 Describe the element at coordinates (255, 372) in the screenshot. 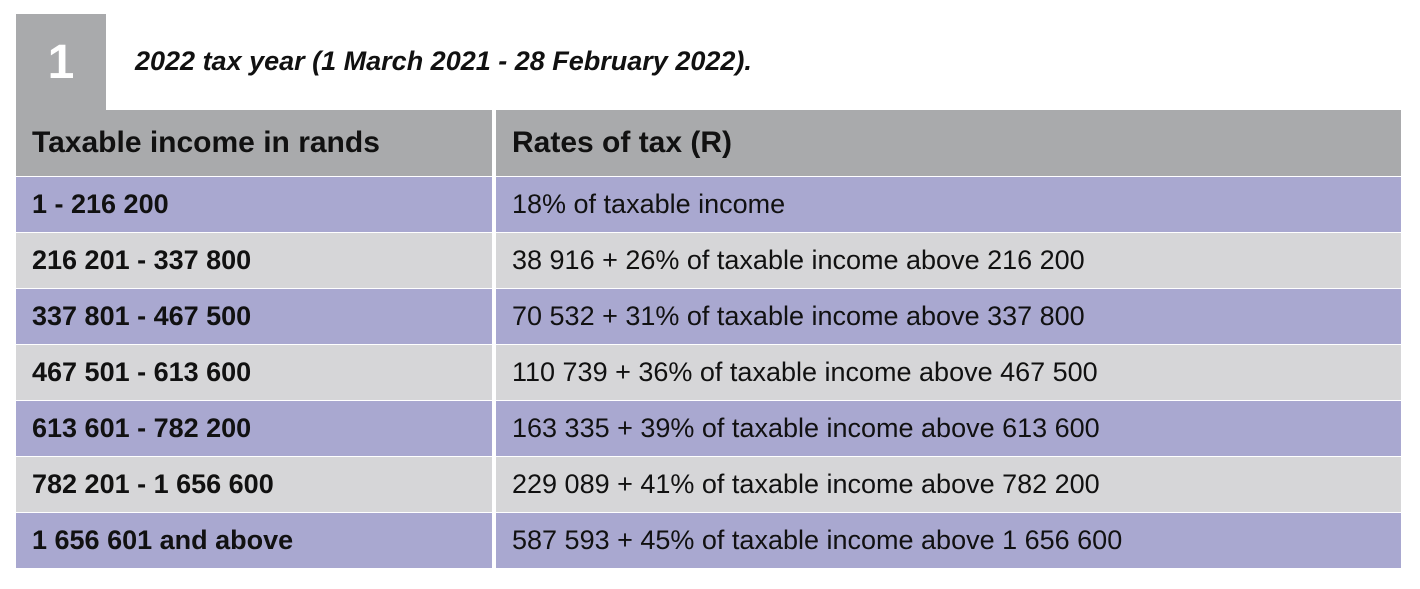

I see `income-band-cell: 467 501 - 613 600` at that location.